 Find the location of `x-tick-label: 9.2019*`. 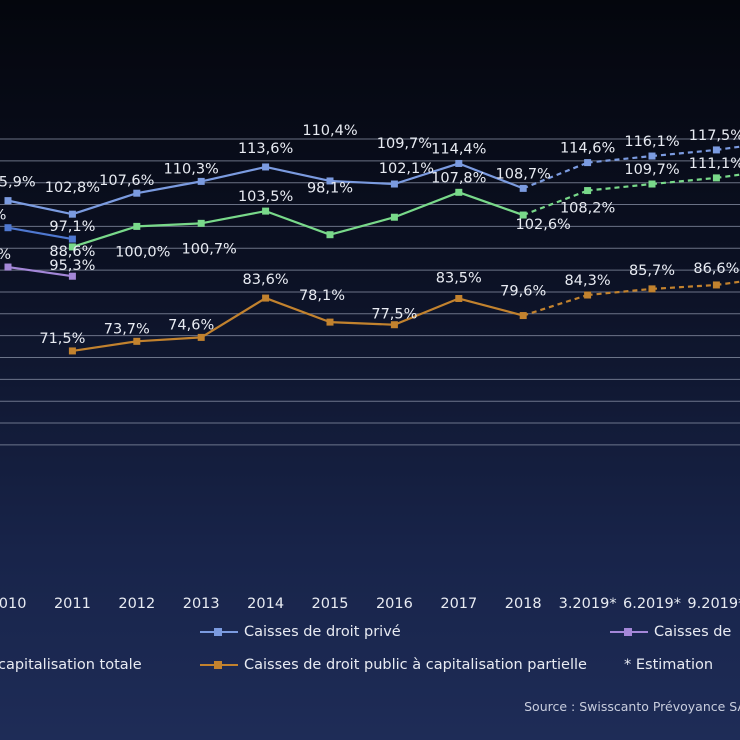

x-tick-label: 9.2019* is located at coordinates (713, 604).